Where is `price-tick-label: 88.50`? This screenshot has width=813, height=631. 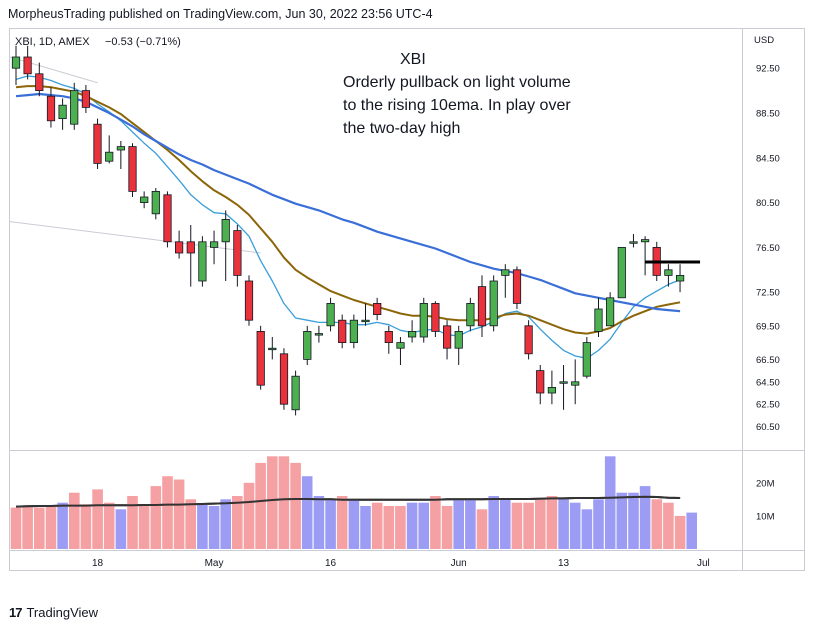 price-tick-label: 88.50 is located at coordinates (768, 114).